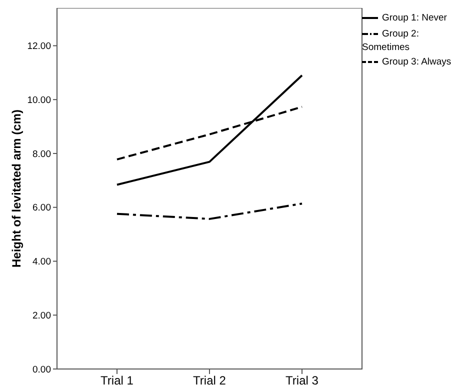 This screenshot has height=387, width=474. Describe the element at coordinates (302, 380) in the screenshot. I see `x-tick-label: Trial 3` at that location.